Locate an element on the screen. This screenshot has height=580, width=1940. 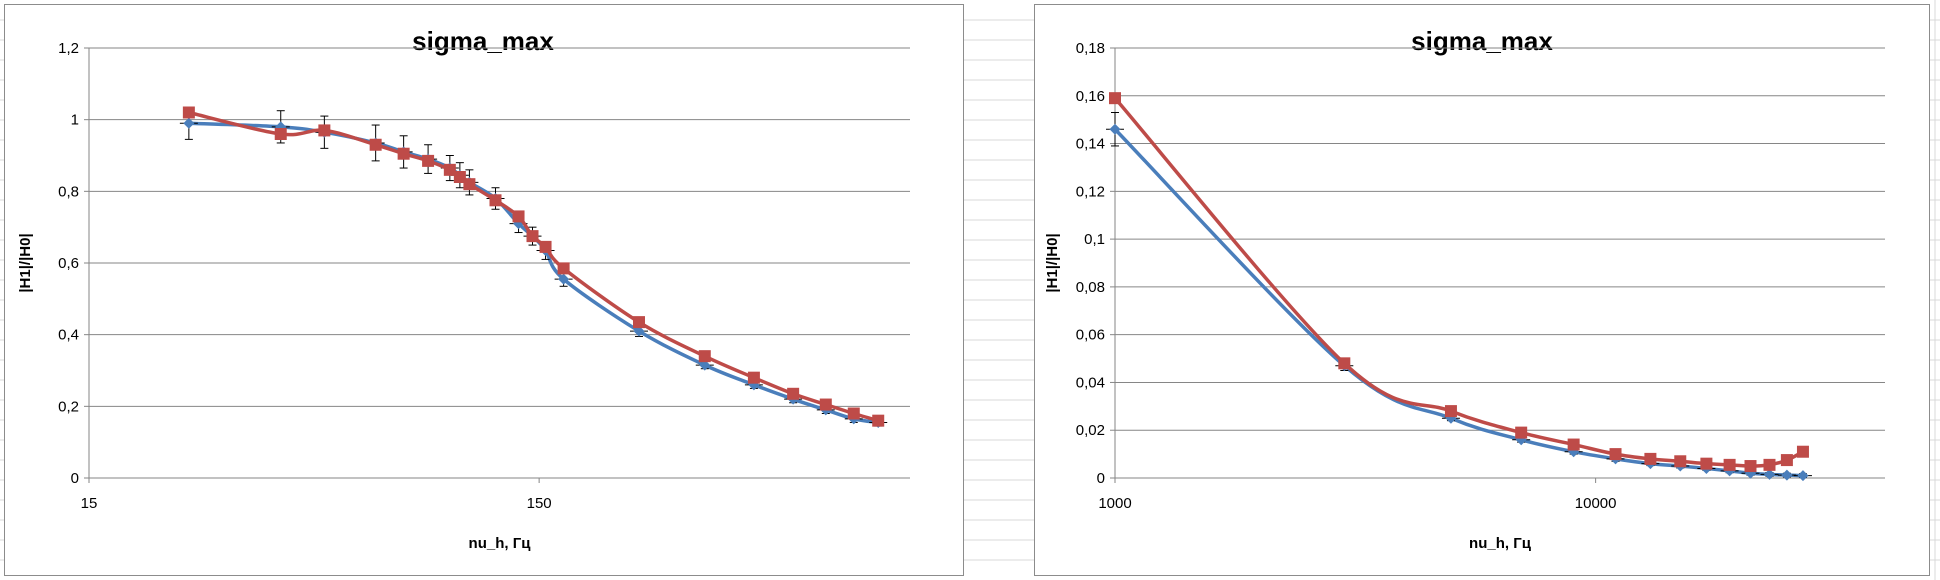
x-tick-label: 15 is located at coordinates (89, 503).